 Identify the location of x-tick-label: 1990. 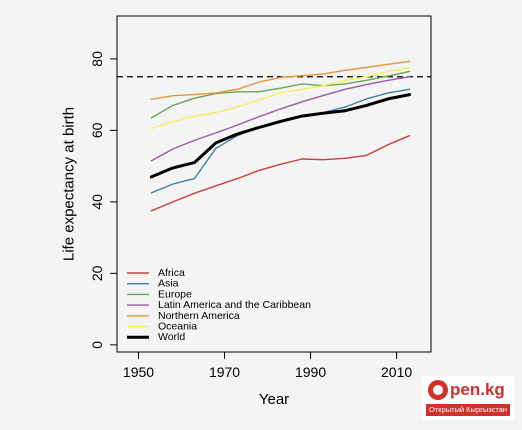
(310, 372).